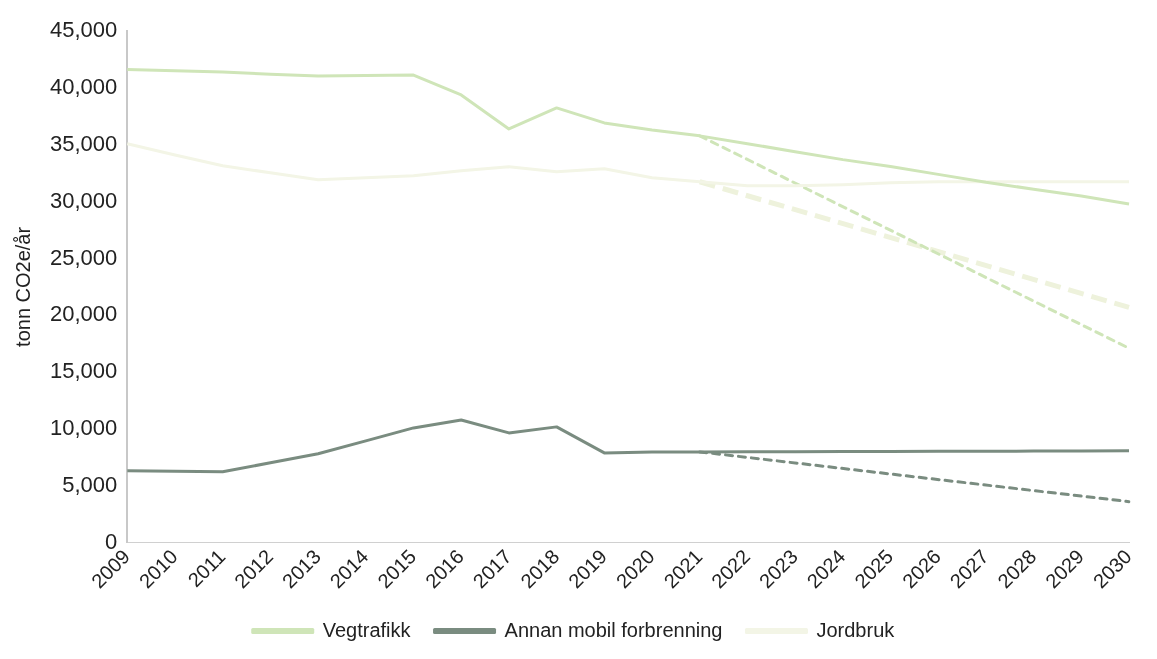  What do you see at coordinates (83, 87) in the screenshot?
I see `y-tick-label: 40,000` at bounding box center [83, 87].